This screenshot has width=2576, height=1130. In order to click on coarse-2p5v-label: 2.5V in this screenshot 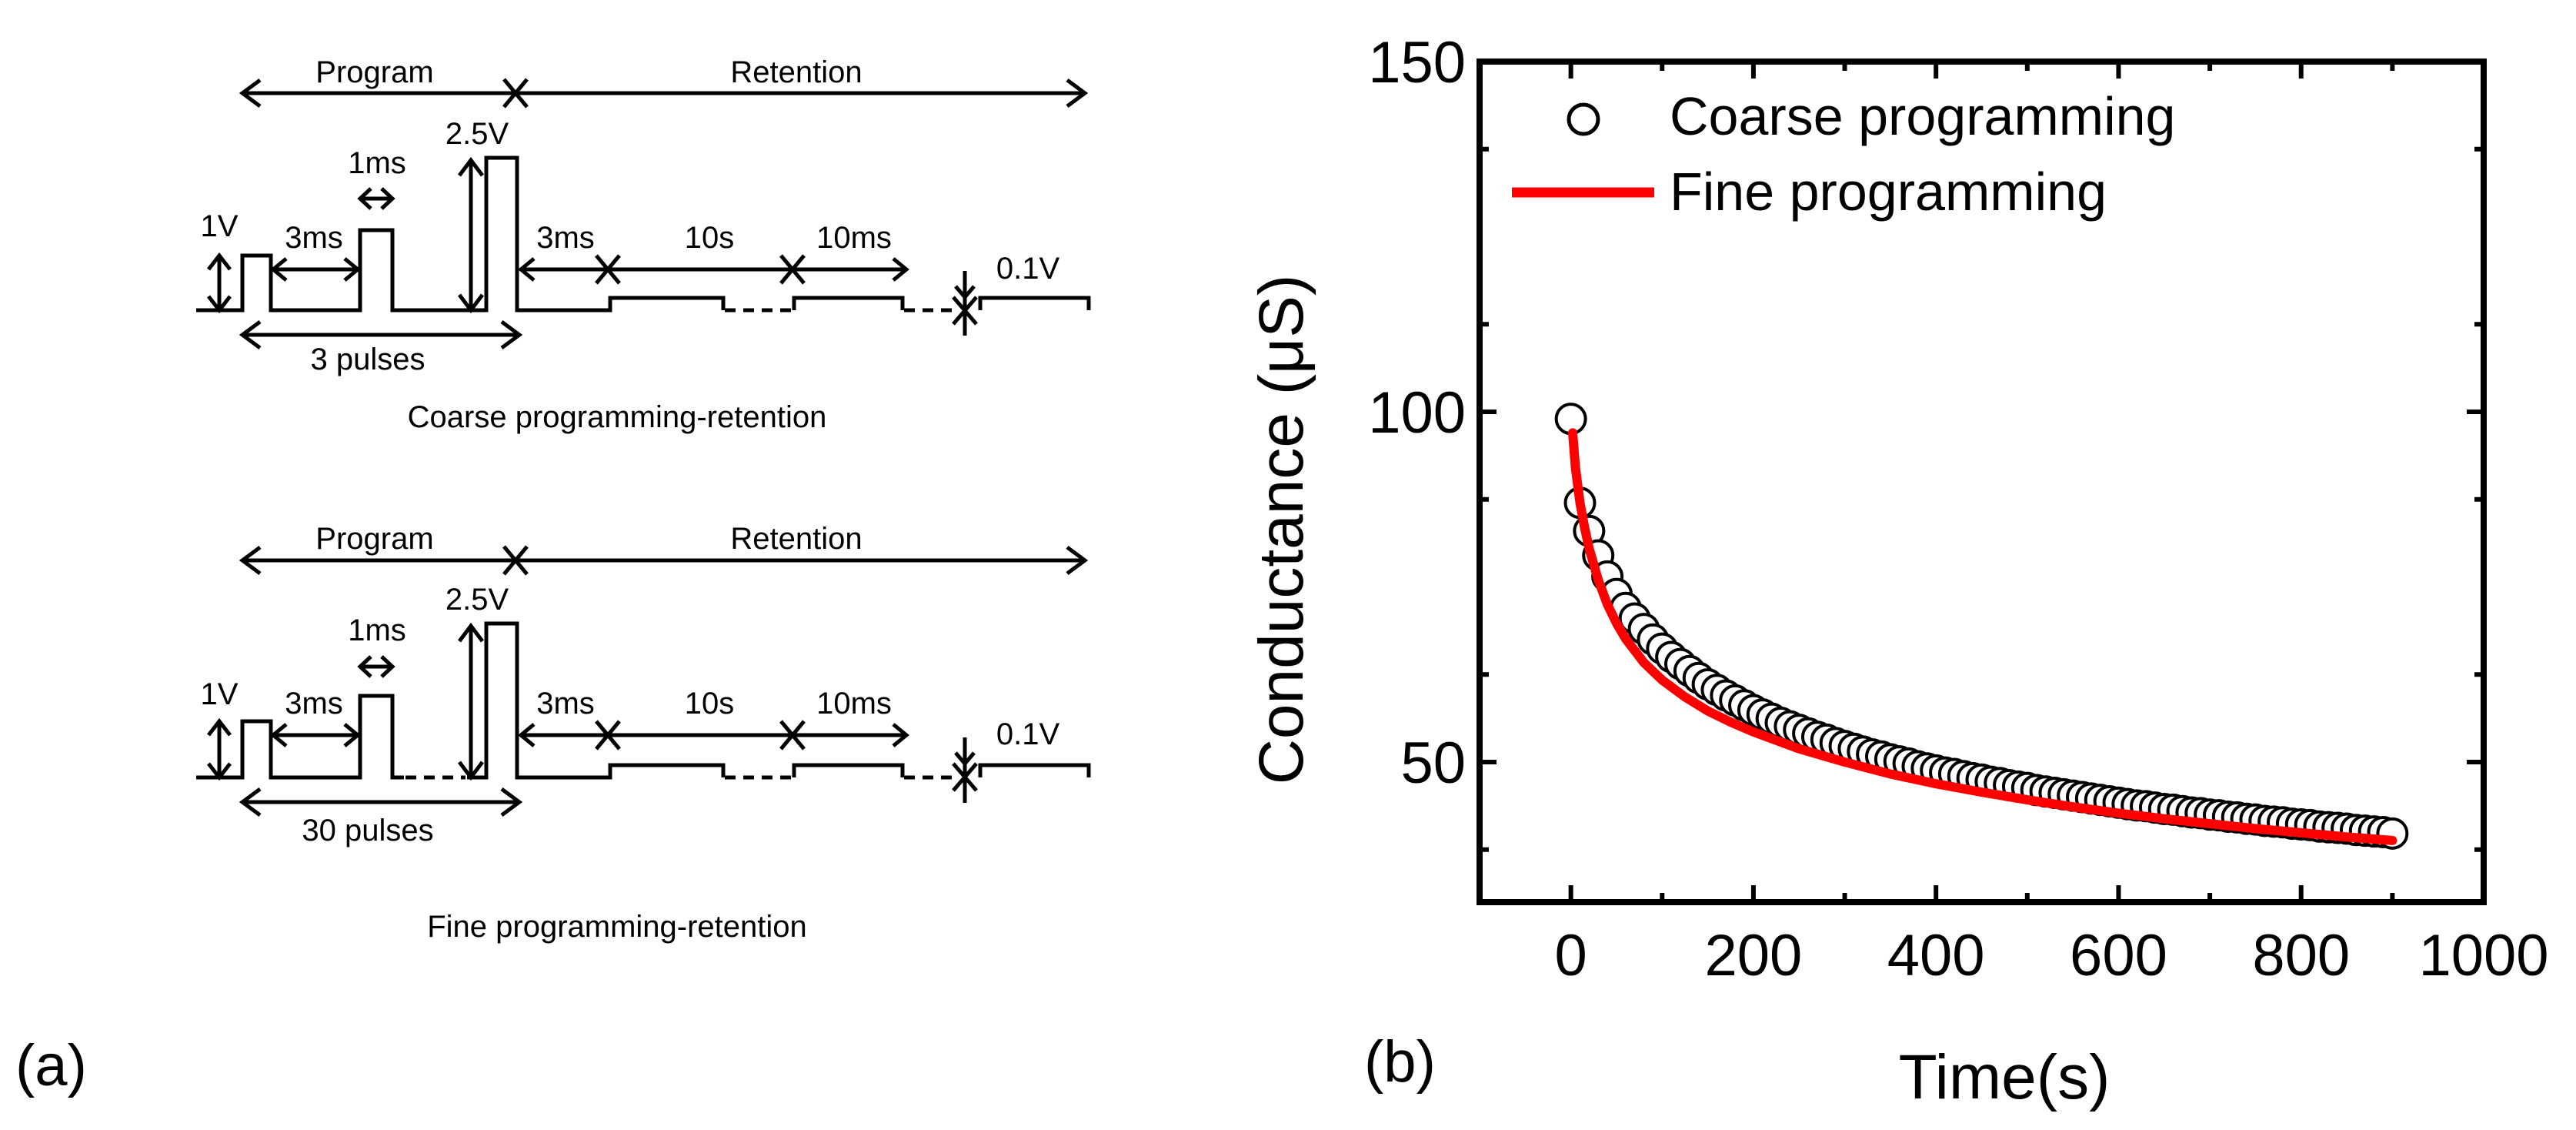, I will do `click(477, 134)`.